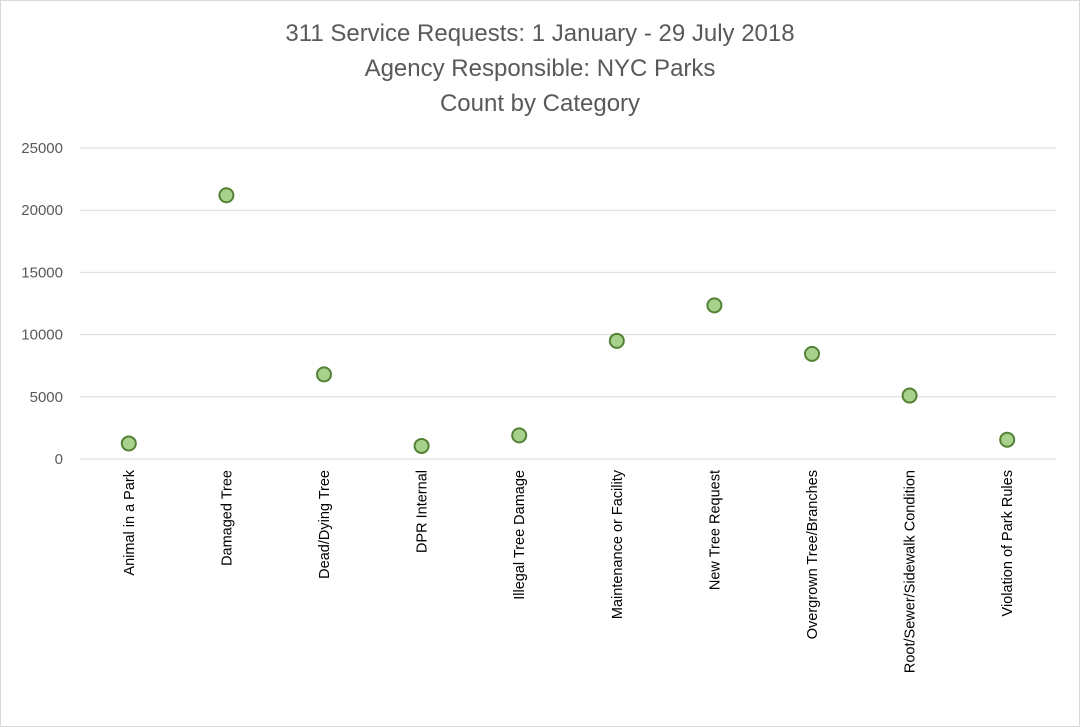 This screenshot has width=1080, height=727. I want to click on y-axis-ticks: 0 5000 10000 15000 20000 25000, so click(42, 304).